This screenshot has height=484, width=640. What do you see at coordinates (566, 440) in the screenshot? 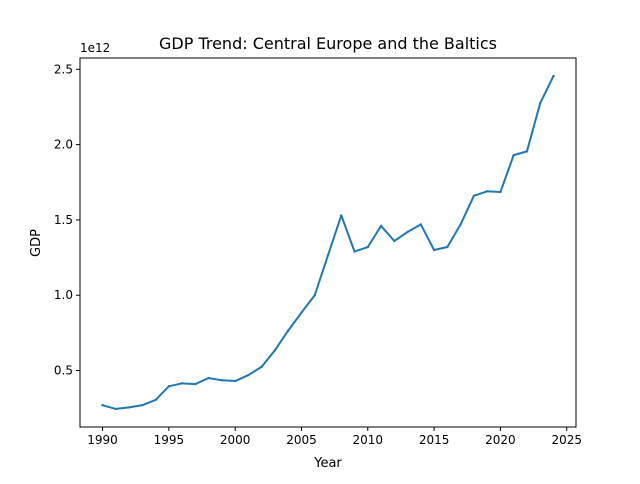
I see `x-tick-label: 2025` at bounding box center [566, 440].